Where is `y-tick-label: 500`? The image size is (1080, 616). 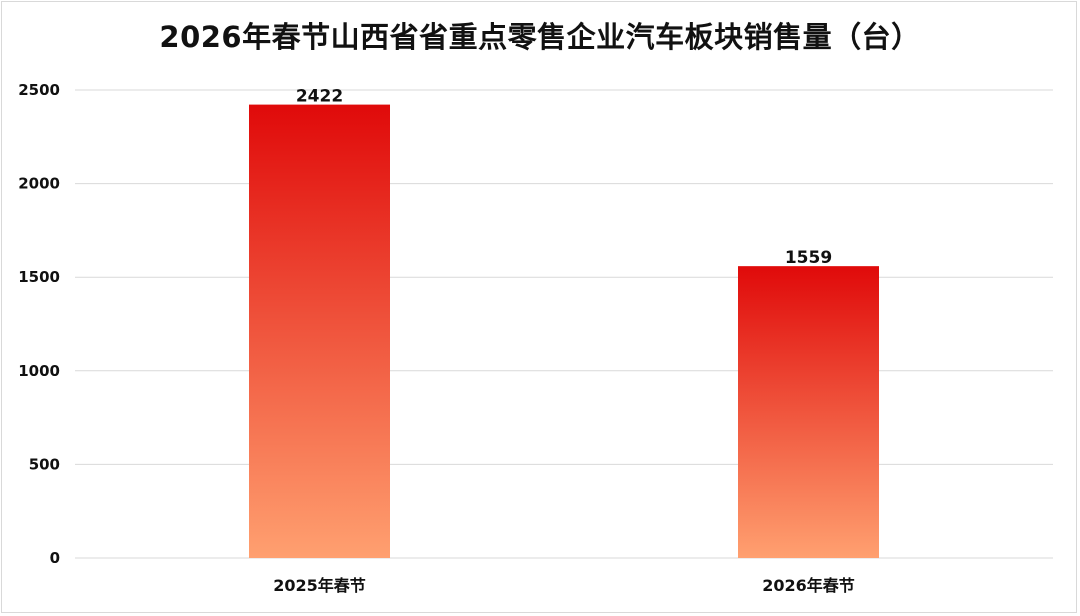 y-tick-label: 500 is located at coordinates (44, 464).